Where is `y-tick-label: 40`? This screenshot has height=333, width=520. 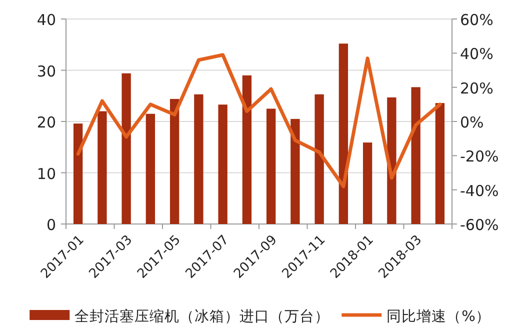
y-tick-label: 40 is located at coordinates (46, 20).